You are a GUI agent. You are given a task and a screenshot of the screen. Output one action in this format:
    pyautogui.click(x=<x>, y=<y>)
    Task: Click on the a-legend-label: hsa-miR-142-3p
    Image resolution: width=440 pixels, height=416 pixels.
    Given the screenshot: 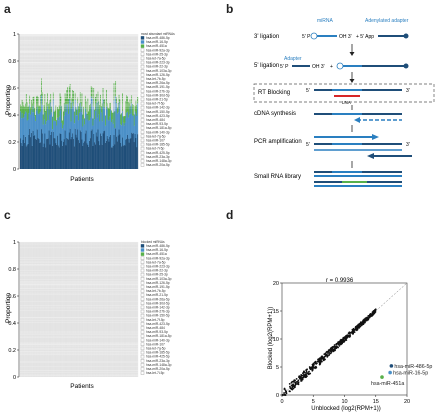 What is the action you would take?
    pyautogui.click(x=158, y=108)
    